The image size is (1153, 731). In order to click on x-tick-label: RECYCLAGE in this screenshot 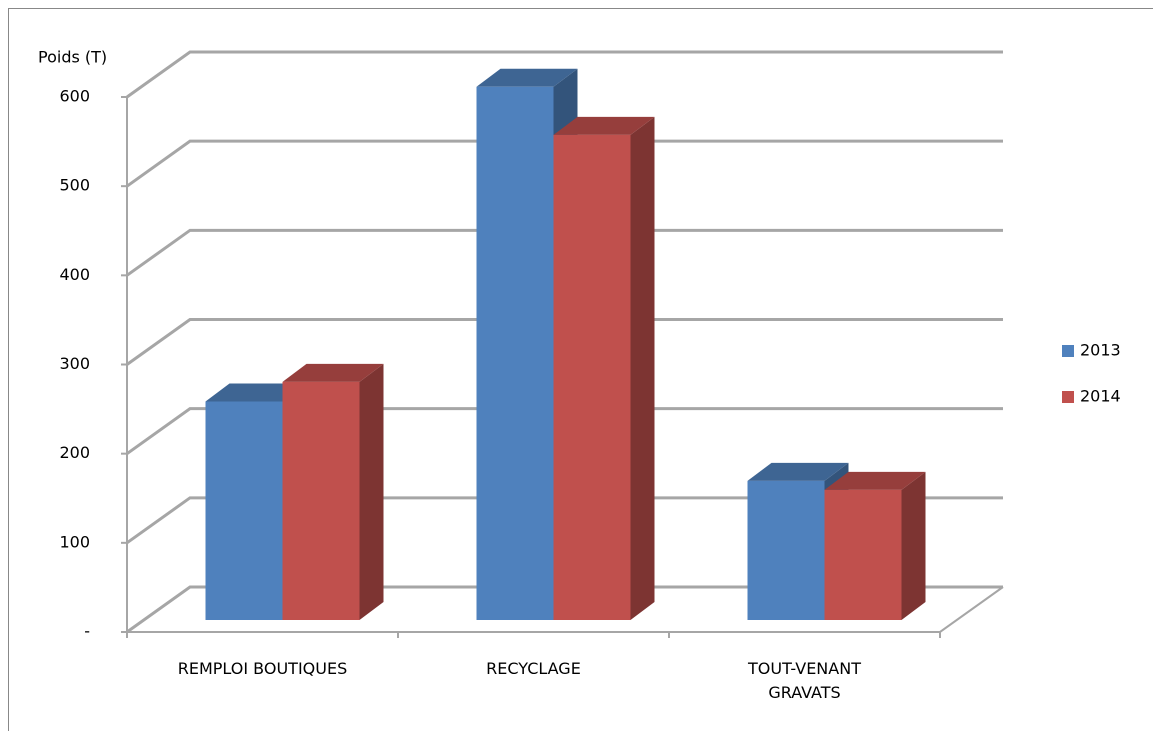, I will do `click(533, 668)`.